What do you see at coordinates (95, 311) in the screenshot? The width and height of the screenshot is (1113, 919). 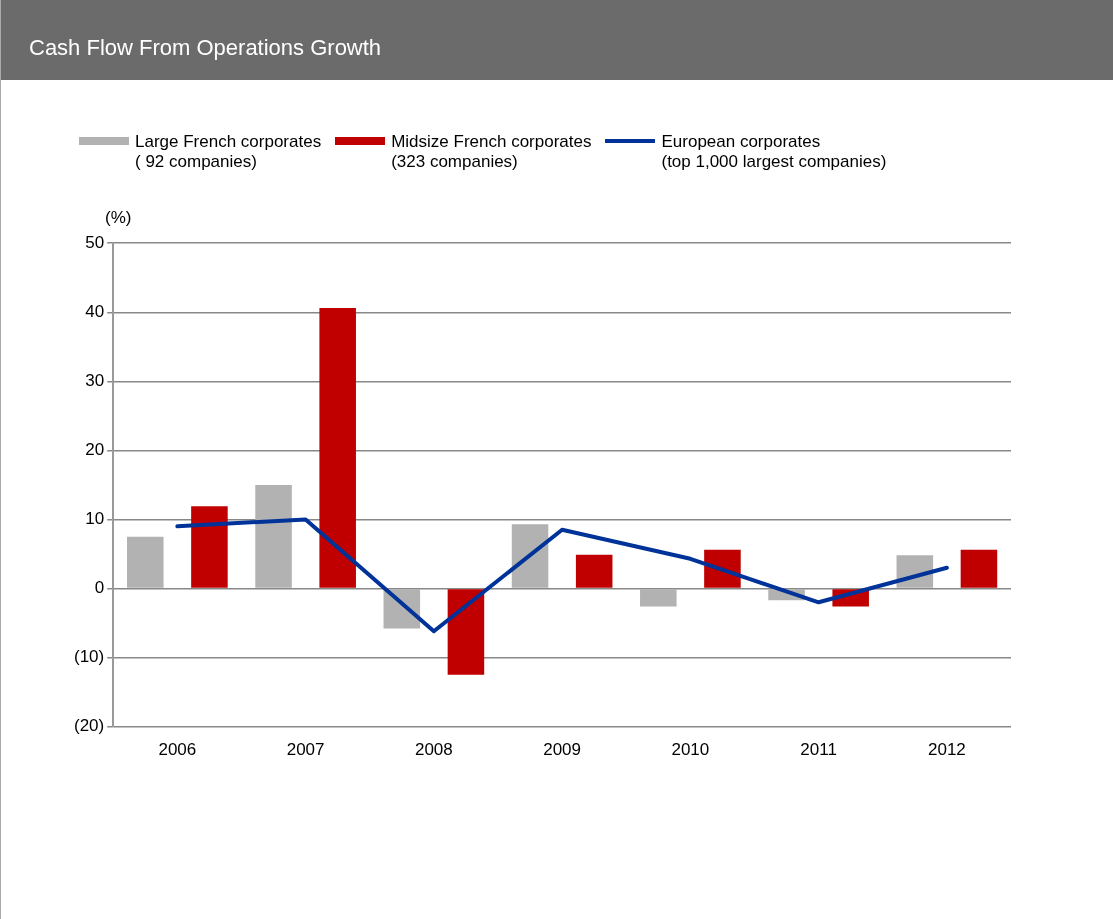 I see `y-tick-label: 40` at bounding box center [95, 311].